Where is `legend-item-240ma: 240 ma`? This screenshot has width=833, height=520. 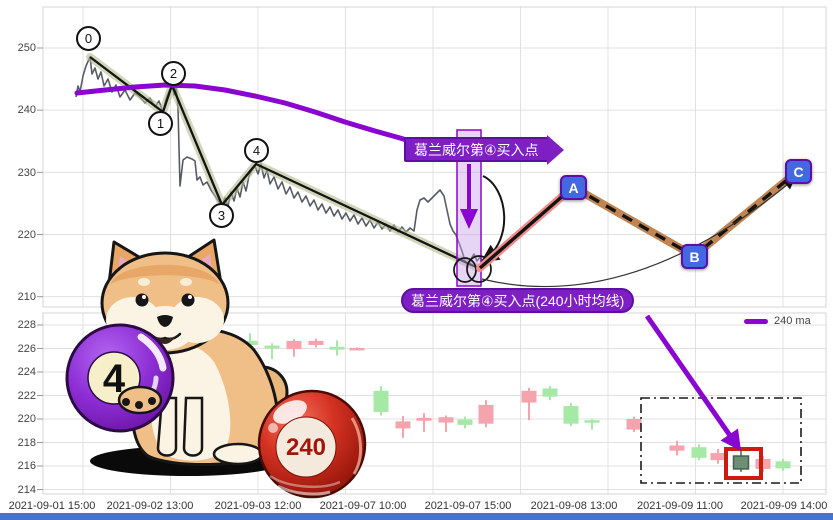 legend-item-240ma: 240 ma is located at coordinates (777, 321).